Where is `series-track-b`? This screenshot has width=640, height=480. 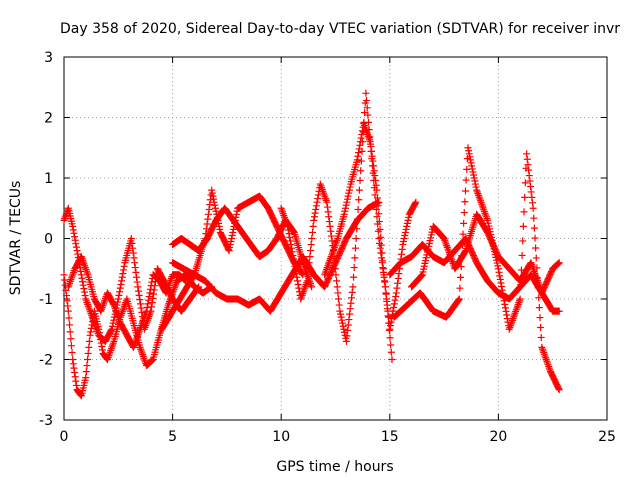
series-track-b is located at coordinates (131, 274).